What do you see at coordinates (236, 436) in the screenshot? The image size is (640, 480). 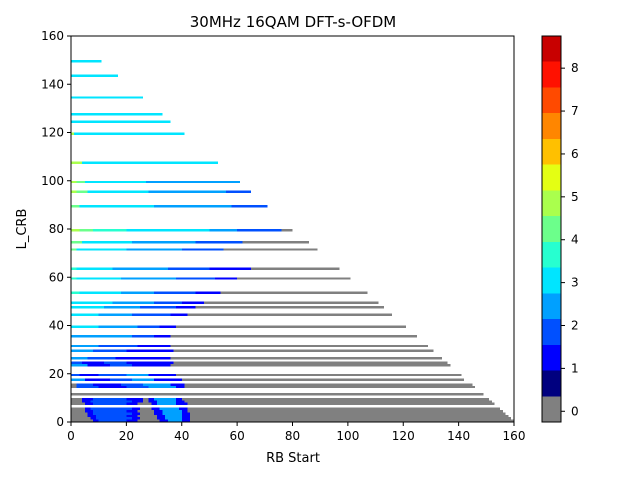 I see `x-tick-label: 60` at bounding box center [236, 436].